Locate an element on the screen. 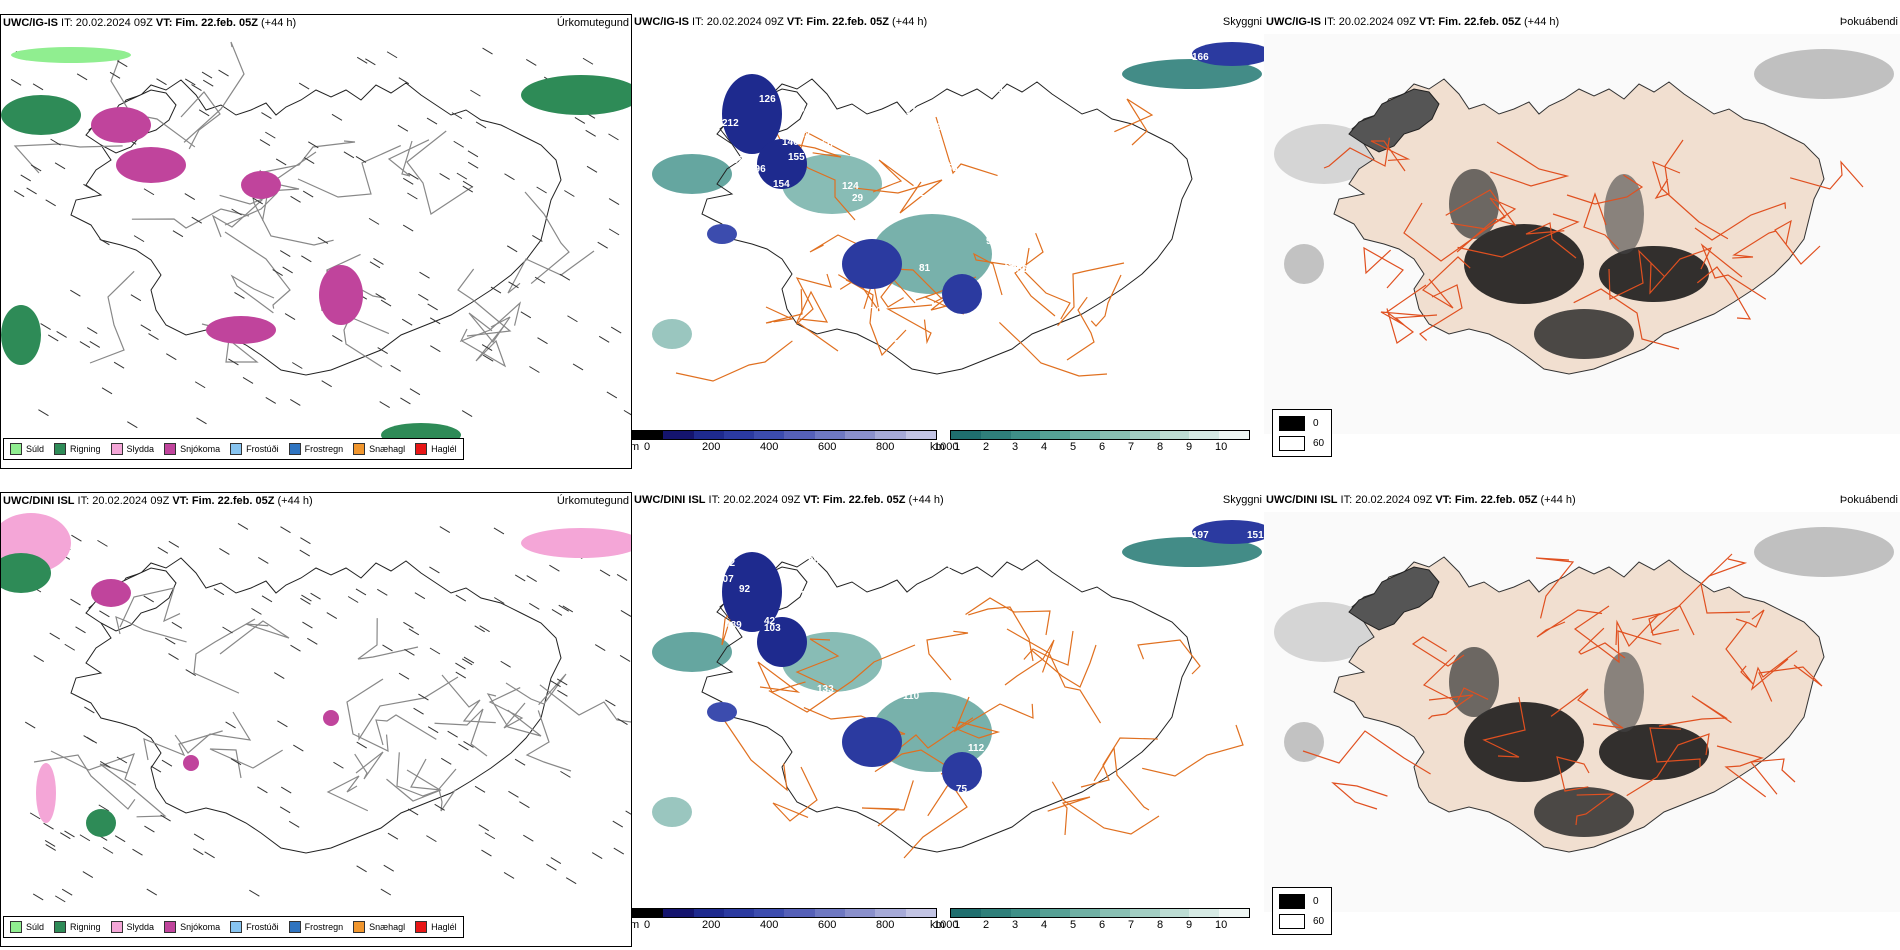 The image size is (1900, 950). legend-label: Snjókoma is located at coordinates (200, 449).